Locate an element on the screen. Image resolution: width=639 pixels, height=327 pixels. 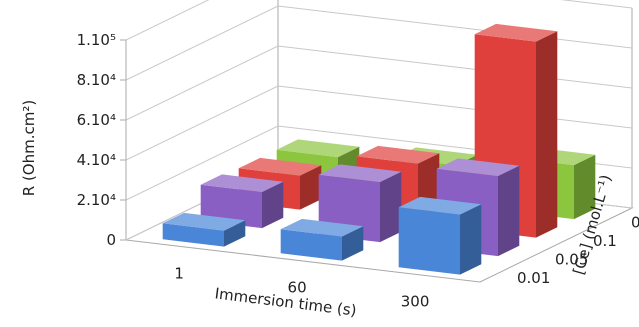
x-tick-label: 1 is located at coordinates (179, 273).